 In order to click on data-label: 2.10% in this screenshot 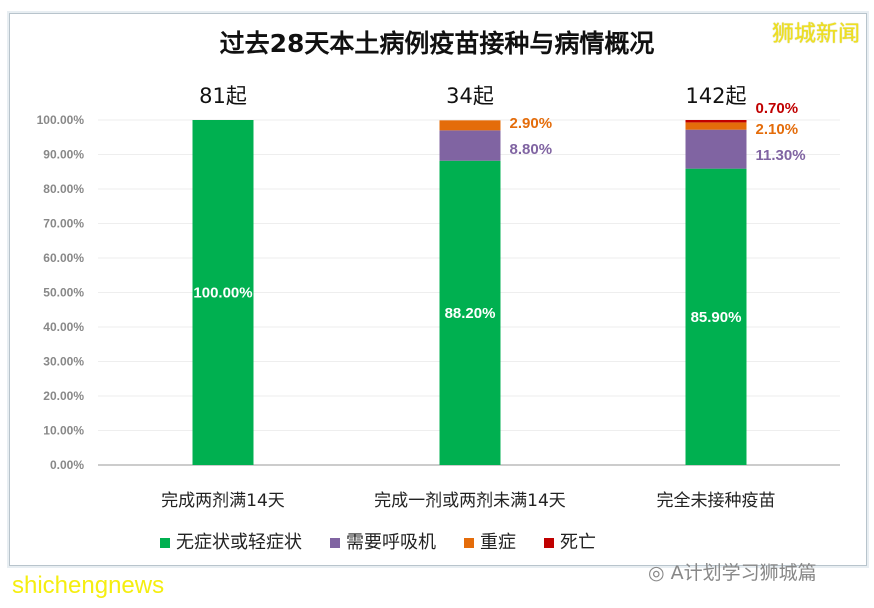, I will do `click(777, 129)`.